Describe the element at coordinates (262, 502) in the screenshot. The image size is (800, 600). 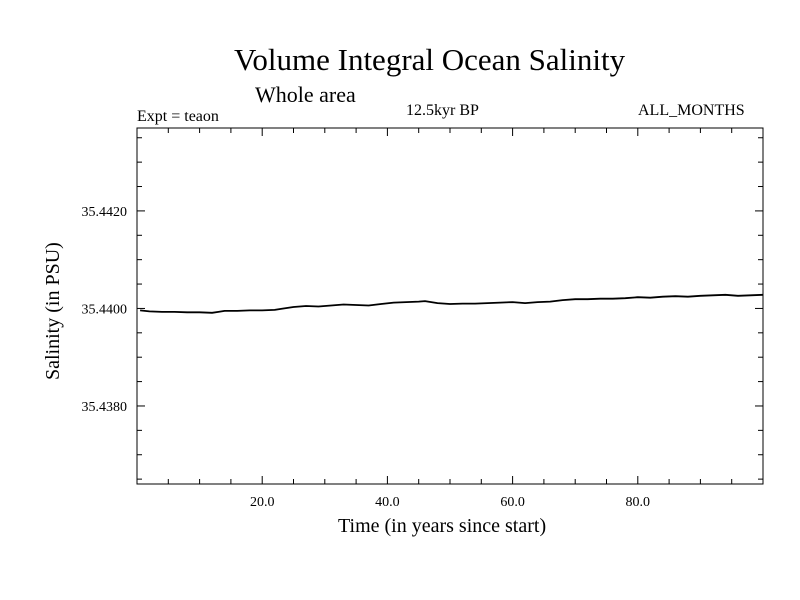
I see `x-tick-label: 20.0` at that location.